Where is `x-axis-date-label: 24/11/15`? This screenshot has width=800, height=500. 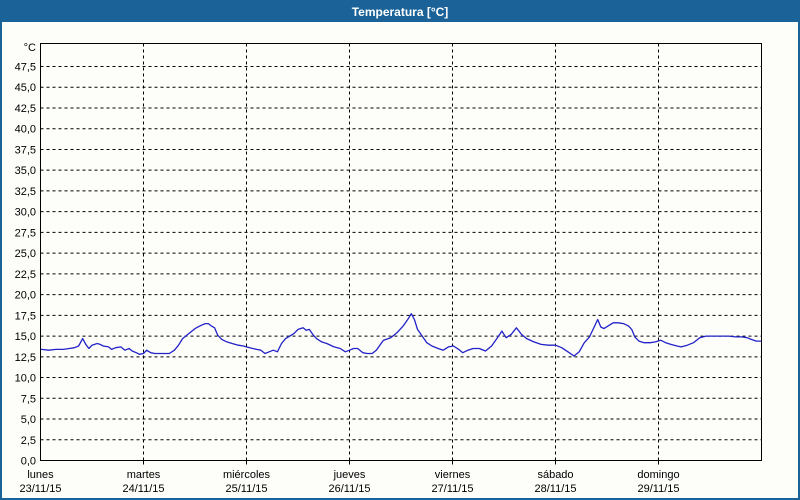 x-axis-date-label: 24/11/15 is located at coordinates (143, 489).